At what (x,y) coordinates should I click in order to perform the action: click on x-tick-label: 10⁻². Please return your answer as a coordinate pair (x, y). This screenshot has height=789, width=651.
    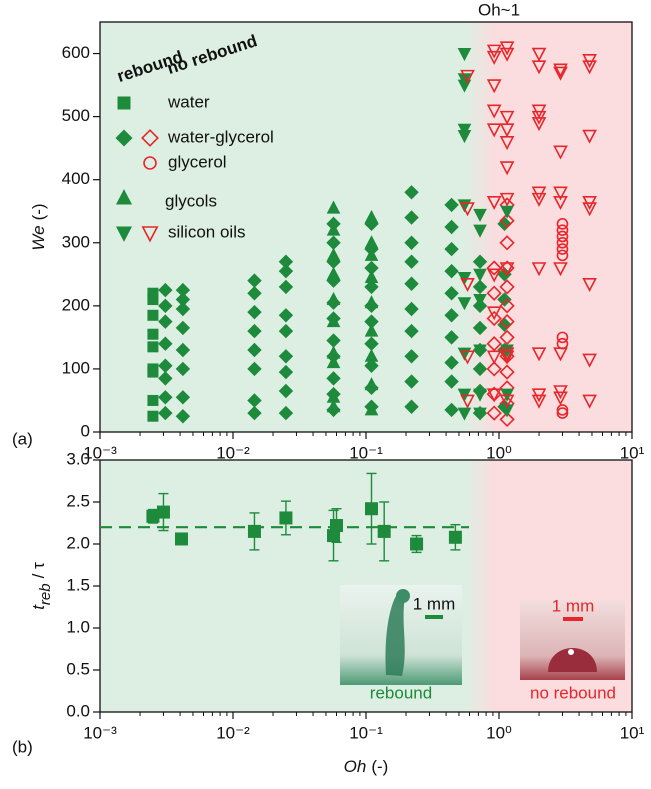
    Looking at the image, I should click on (233, 452).